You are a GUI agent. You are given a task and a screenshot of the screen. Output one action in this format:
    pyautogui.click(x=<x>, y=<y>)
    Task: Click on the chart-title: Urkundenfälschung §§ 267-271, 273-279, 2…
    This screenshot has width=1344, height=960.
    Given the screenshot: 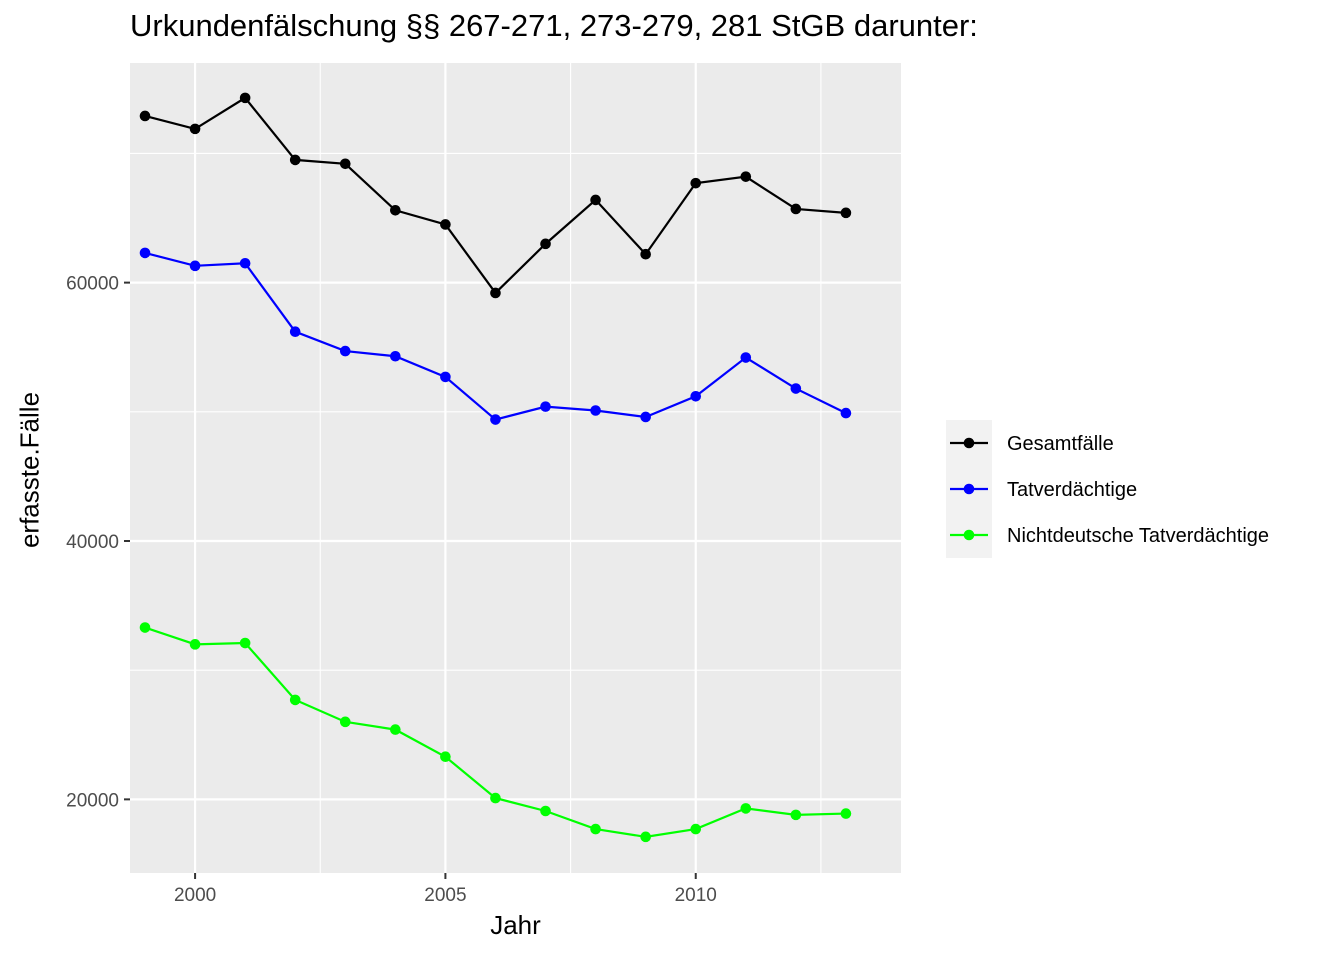 What is the action you would take?
    pyautogui.click(x=554, y=25)
    